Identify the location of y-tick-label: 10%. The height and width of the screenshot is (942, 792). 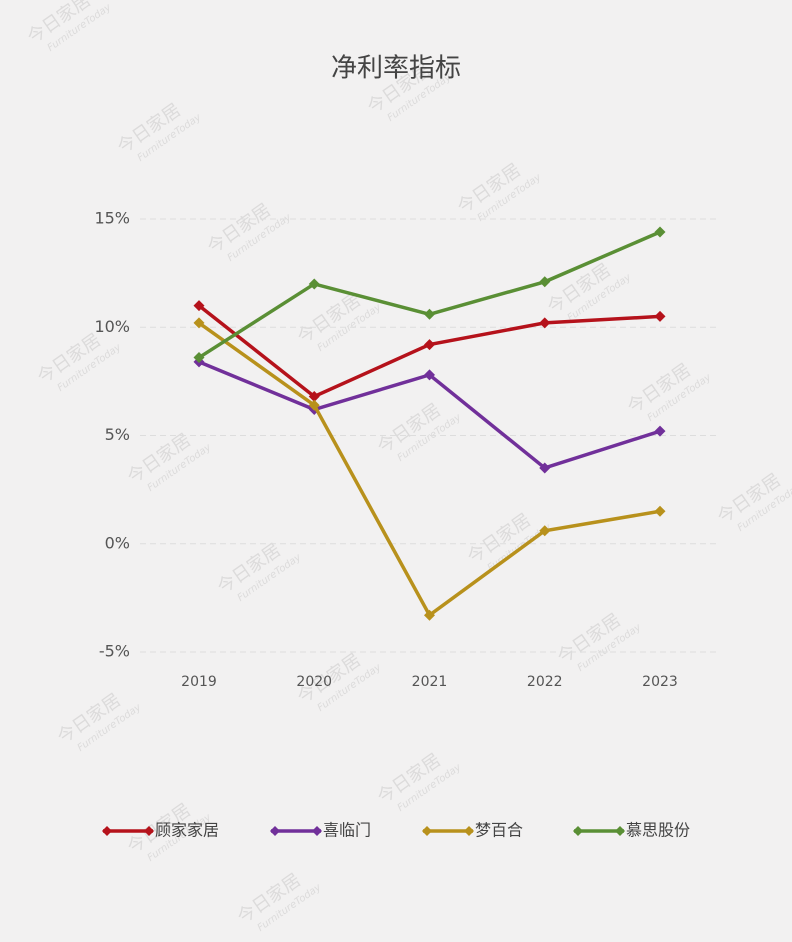
(112, 326).